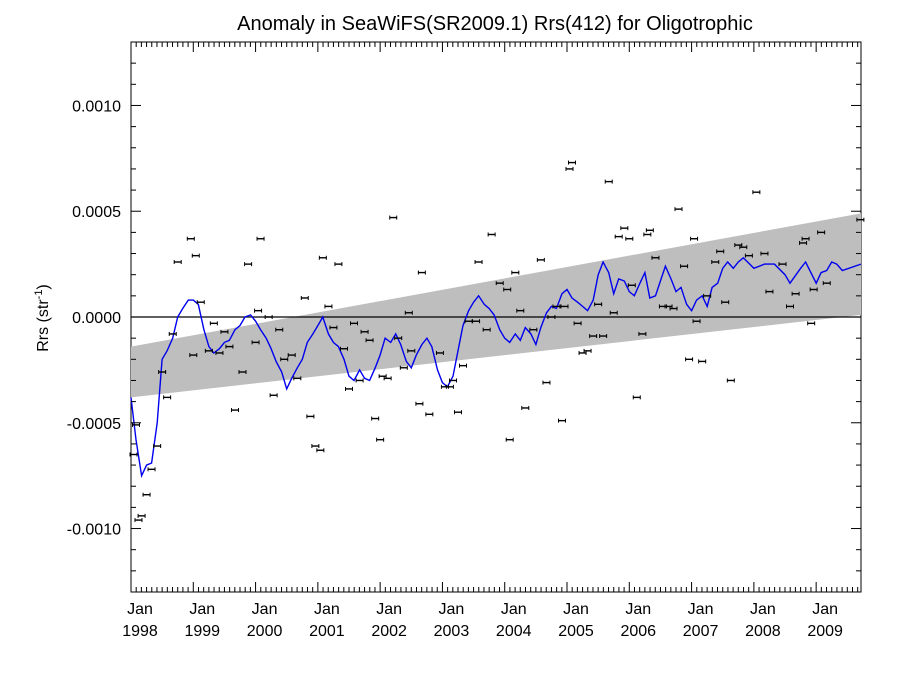 This screenshot has height=675, width=900. Describe the element at coordinates (96, 106) in the screenshot. I see `y-tick-label: 0.0010` at that location.